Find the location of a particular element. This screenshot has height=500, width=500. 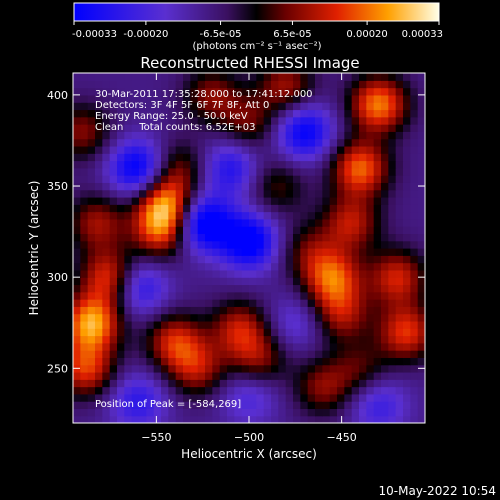

annotation-detectors: Detectors: 3F 4F 5F 6F 7F 8F, Att 0 is located at coordinates (182, 105).